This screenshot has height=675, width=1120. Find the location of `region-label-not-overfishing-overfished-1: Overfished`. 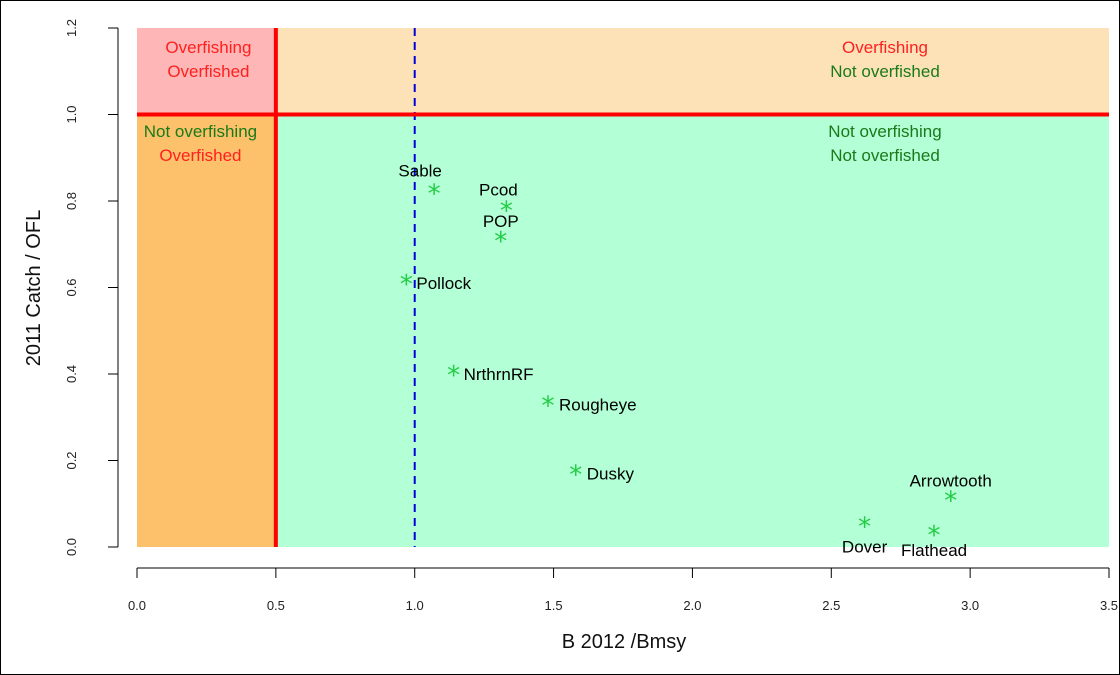

region-label-not-overfishing-overfished-1: Overfished is located at coordinates (200, 155).